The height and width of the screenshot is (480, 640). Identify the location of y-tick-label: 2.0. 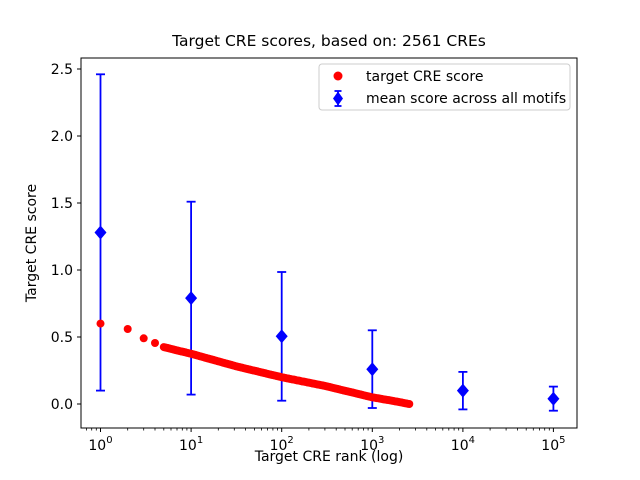
(62, 137).